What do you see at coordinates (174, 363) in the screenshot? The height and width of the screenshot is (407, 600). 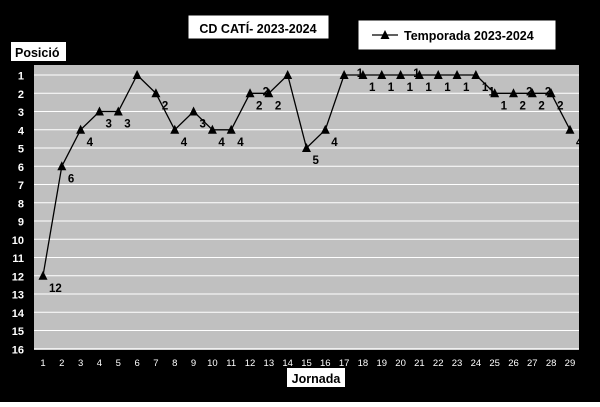 I see `x-tick-label: 8` at bounding box center [174, 363].